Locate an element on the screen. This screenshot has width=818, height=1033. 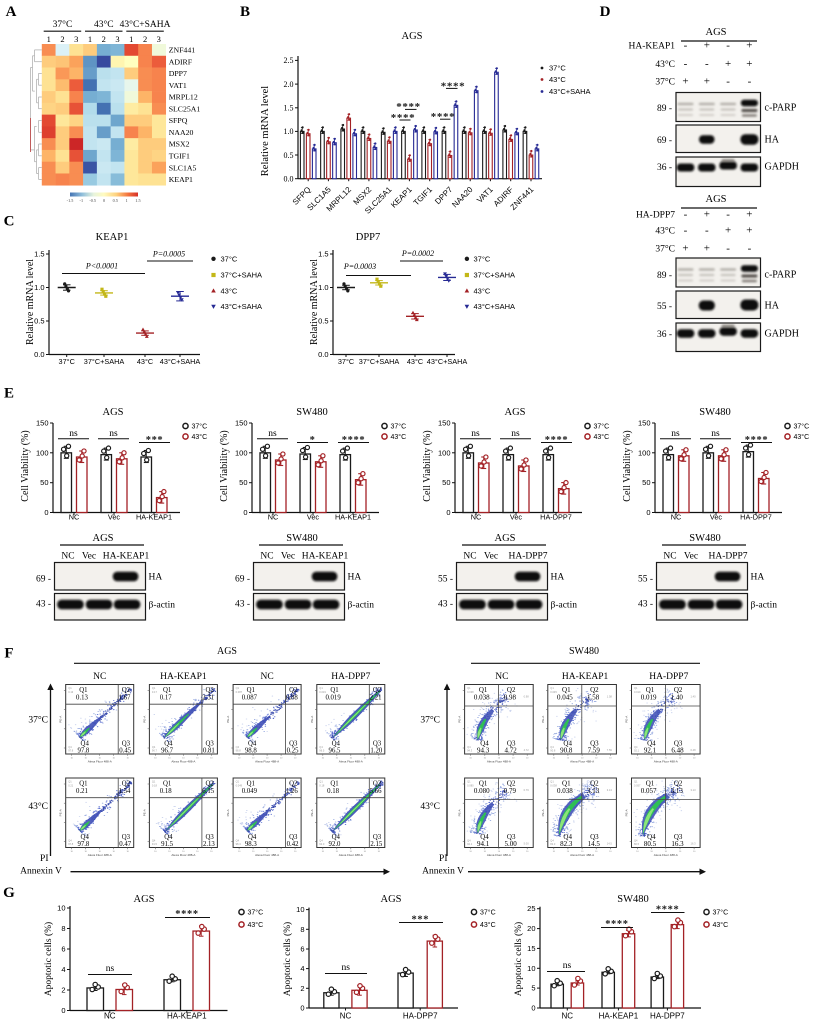
svg-text: 14.5 is located at coordinates (594, 844).